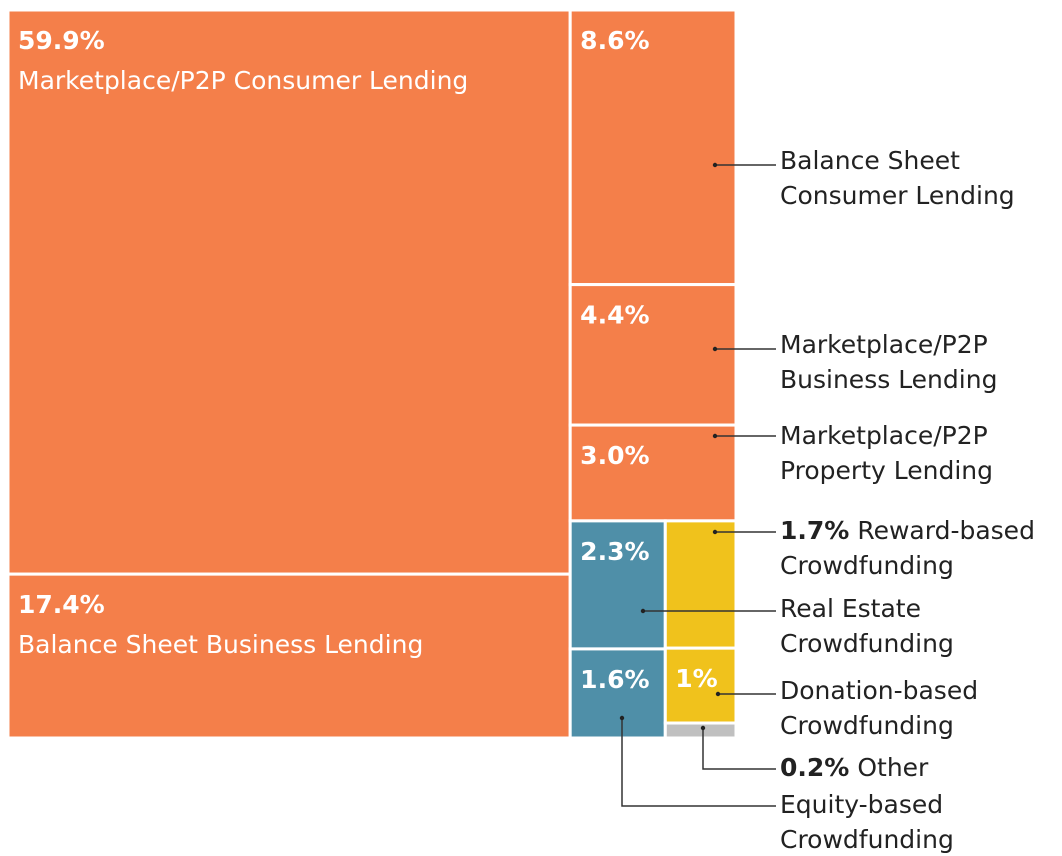 This screenshot has height=856, width=1062. What do you see at coordinates (867, 822) in the screenshot?
I see `category-label: Equity-based Crowdfunding` at bounding box center [867, 822].